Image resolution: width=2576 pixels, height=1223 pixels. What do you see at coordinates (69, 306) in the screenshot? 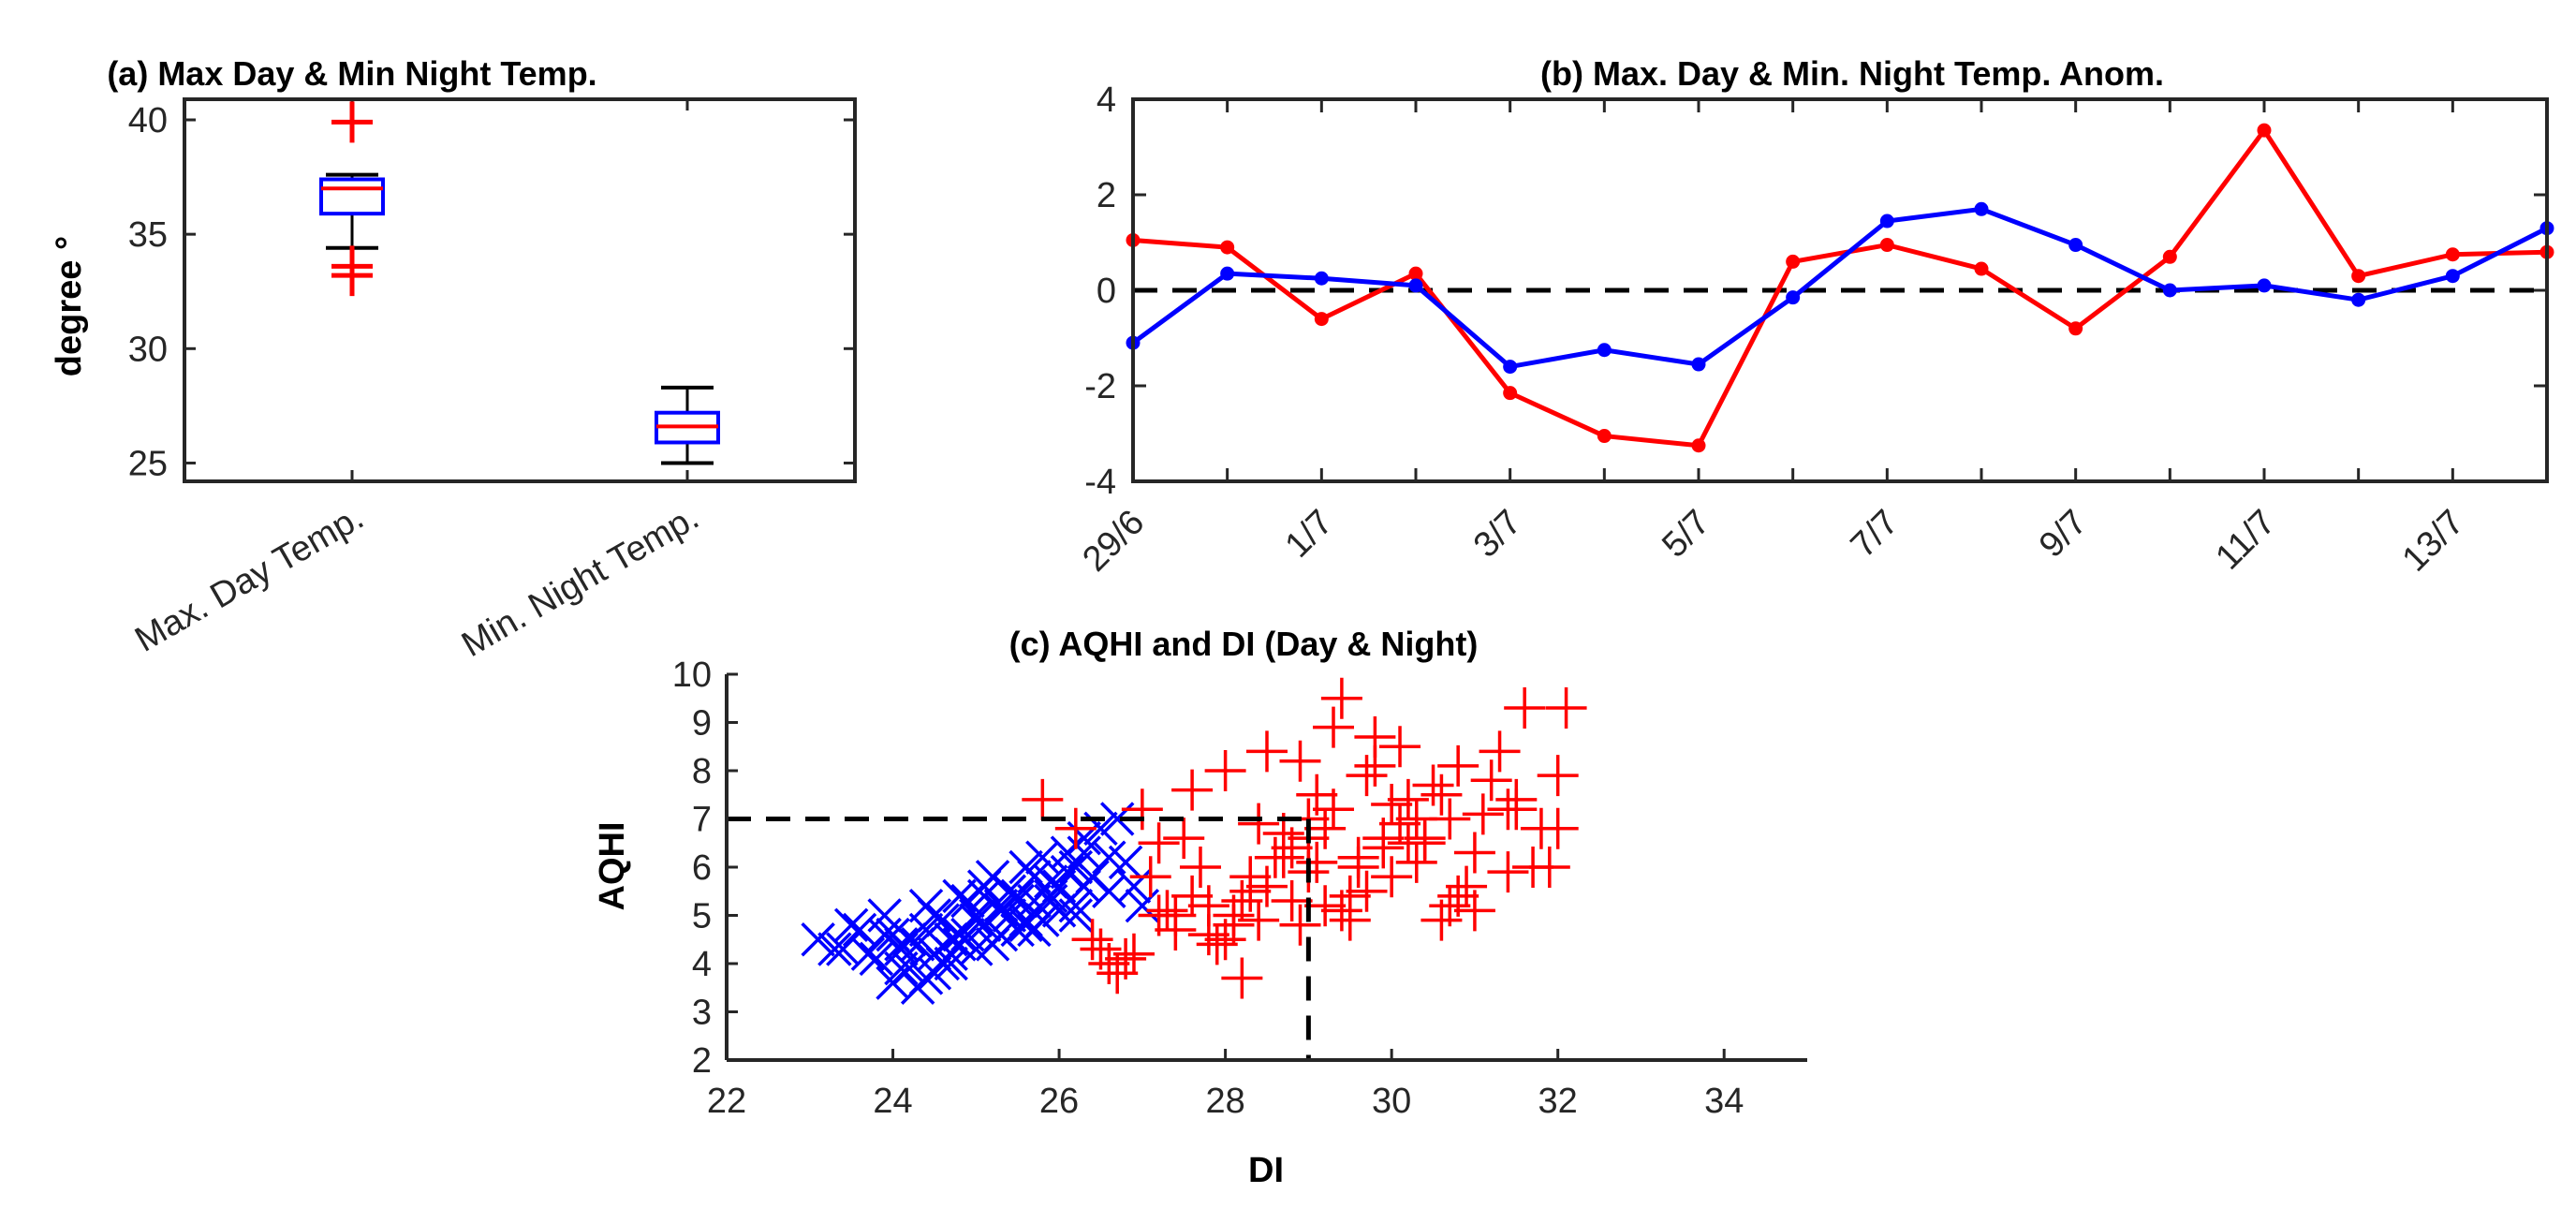
I see `panel-a-ylabel: degree °` at bounding box center [69, 306].